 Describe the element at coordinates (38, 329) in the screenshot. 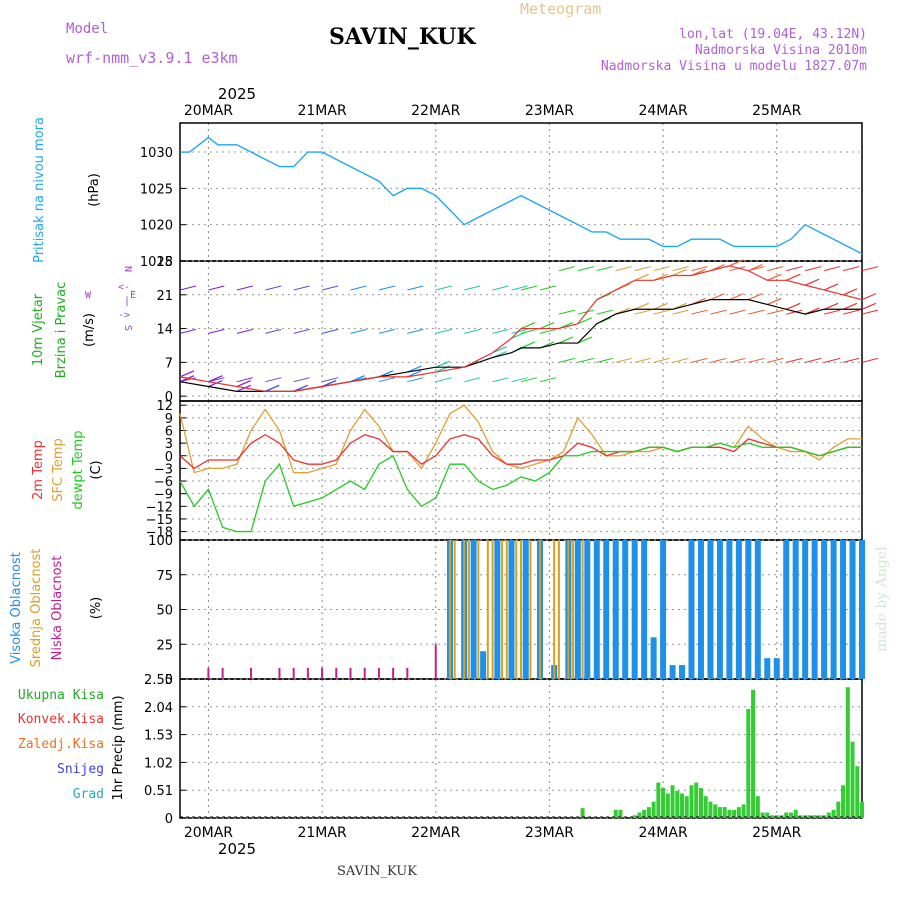

I see `wind-title: 10m Vjetar` at that location.